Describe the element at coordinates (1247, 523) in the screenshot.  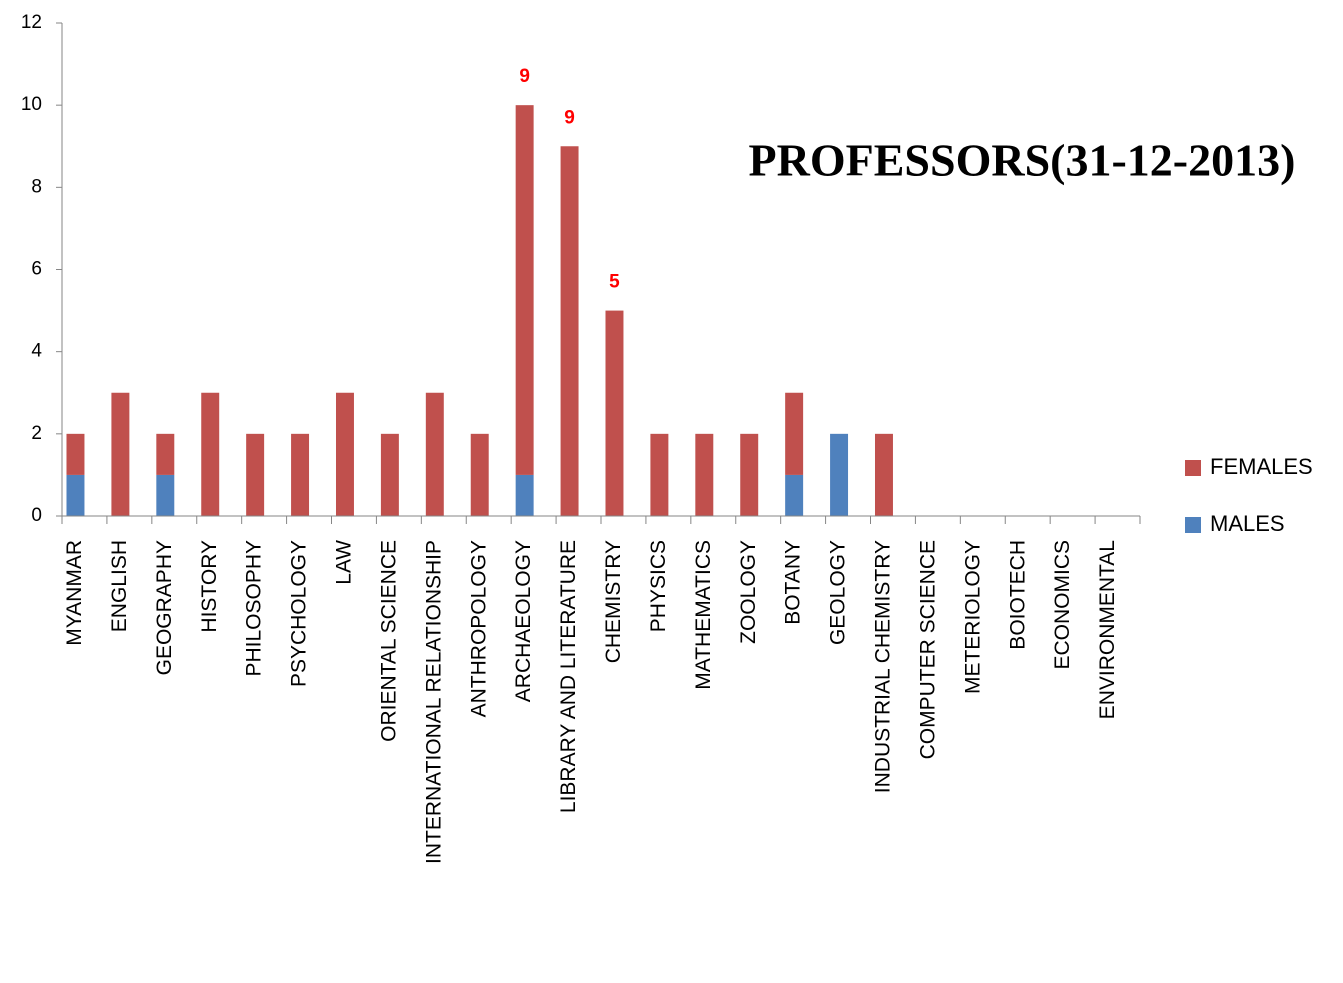
I see `legend-label: MALES` at that location.